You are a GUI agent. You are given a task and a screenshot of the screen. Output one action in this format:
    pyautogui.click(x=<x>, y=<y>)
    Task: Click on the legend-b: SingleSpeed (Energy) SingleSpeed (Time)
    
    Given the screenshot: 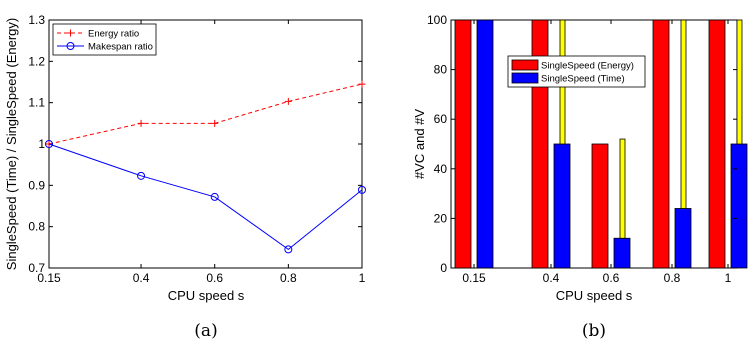 What is the action you would take?
    pyautogui.click(x=576, y=71)
    